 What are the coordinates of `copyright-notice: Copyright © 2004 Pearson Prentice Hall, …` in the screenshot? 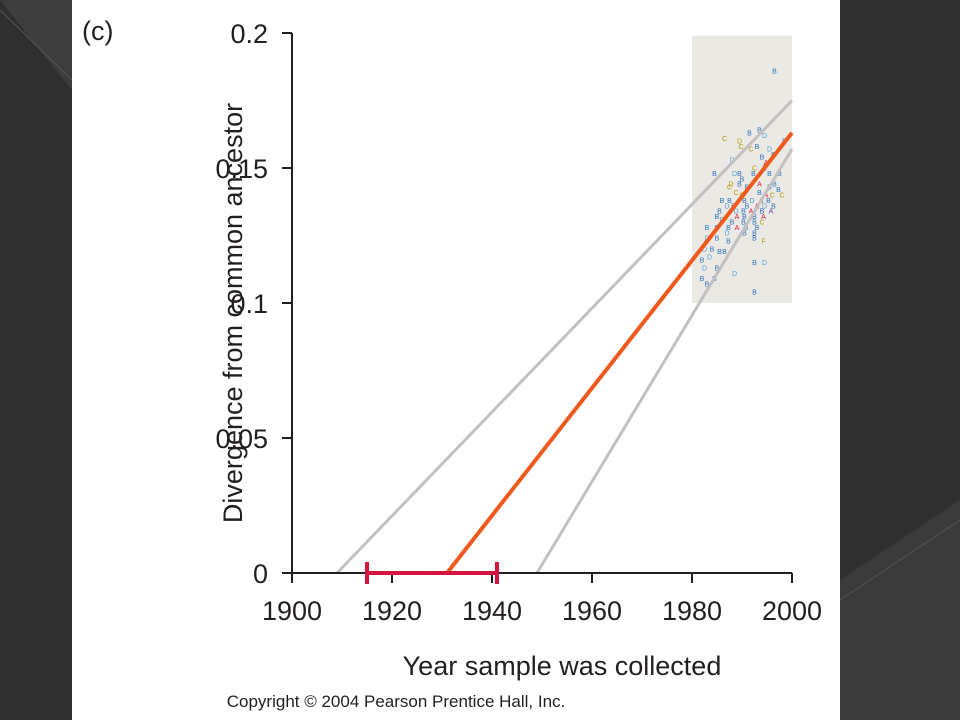 It's located at (396, 701).